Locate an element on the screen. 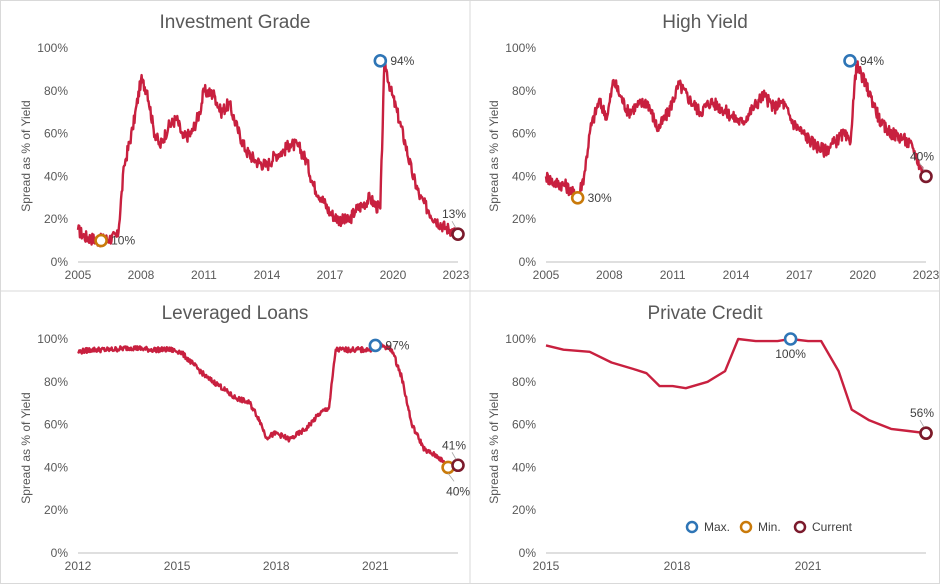  legend-item-current: Current is located at coordinates (823, 527).